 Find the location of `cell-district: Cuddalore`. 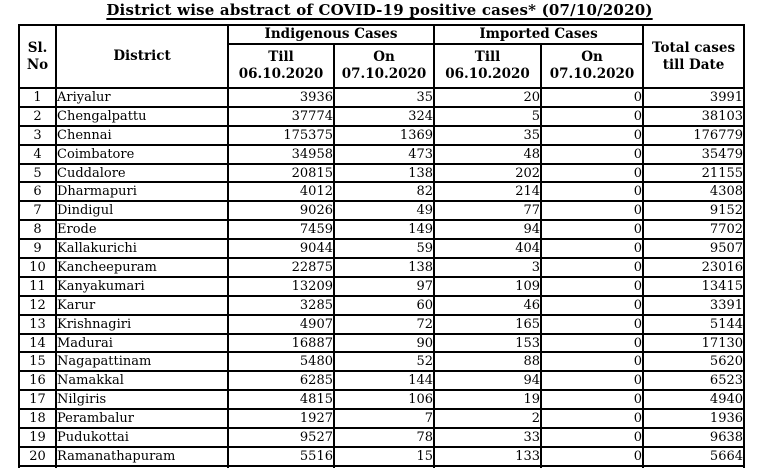

cell-district: Cuddalore is located at coordinates (142, 173).